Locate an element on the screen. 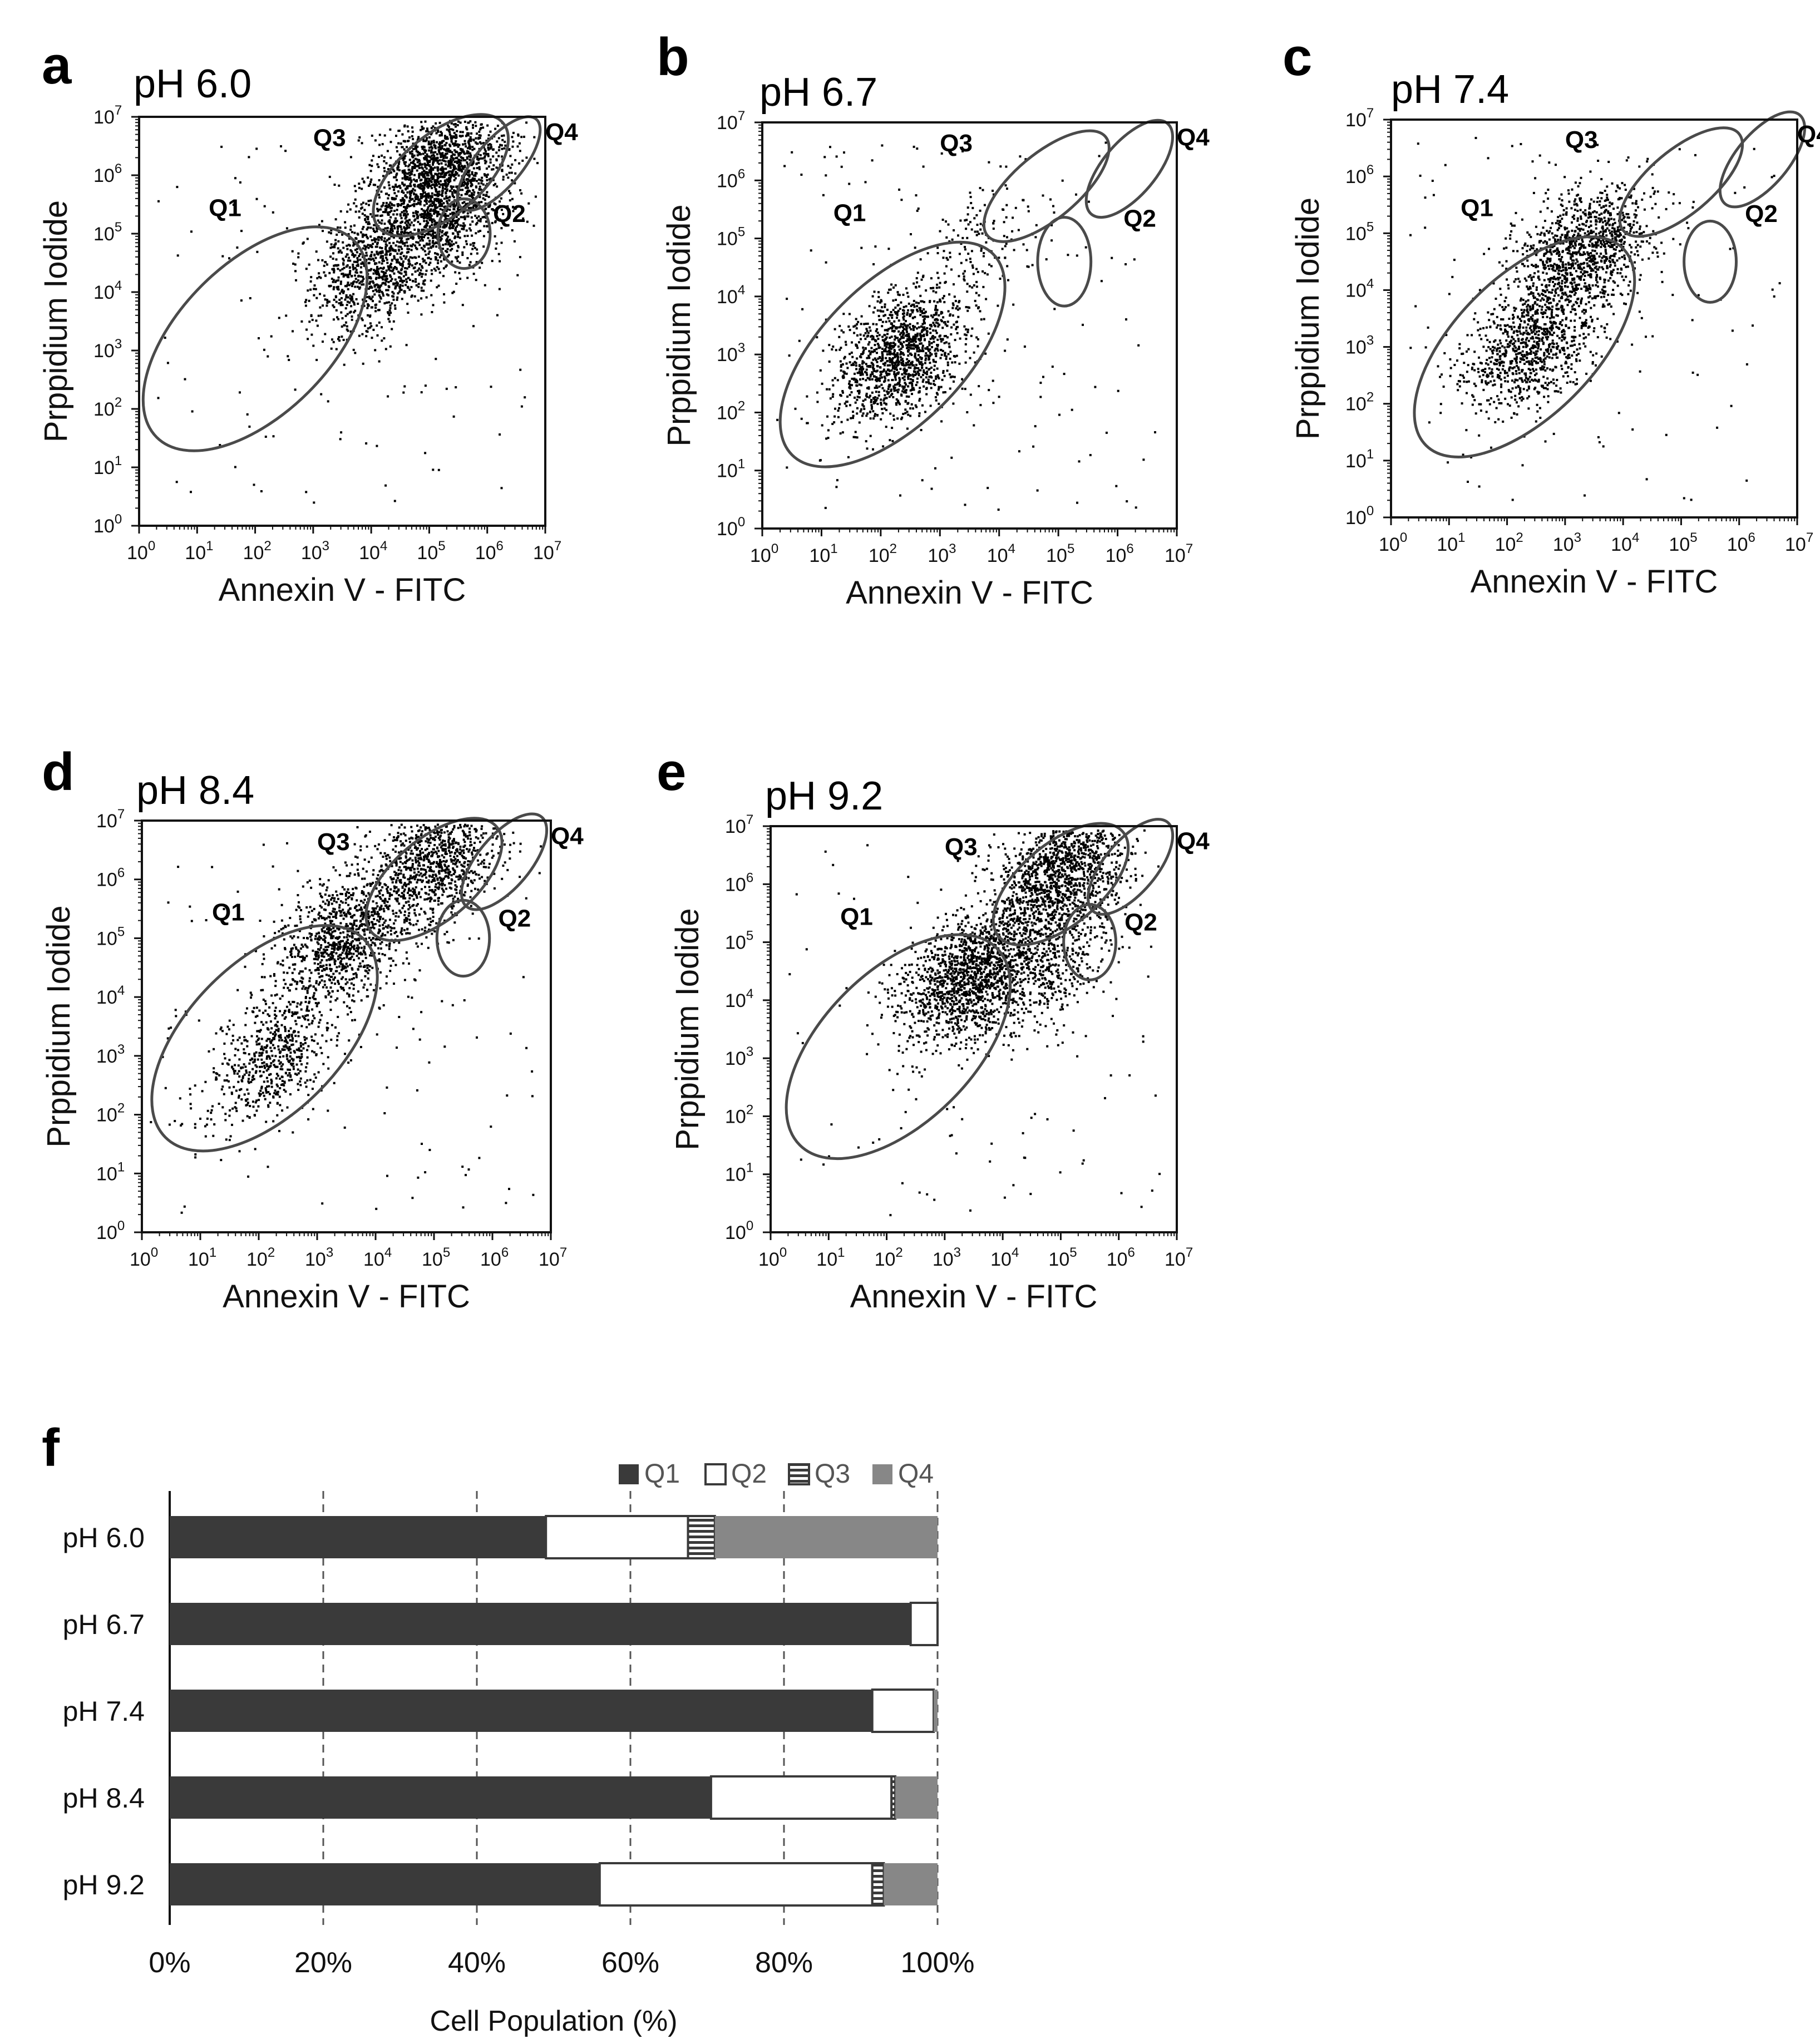  panel-letter: b is located at coordinates (673, 57).